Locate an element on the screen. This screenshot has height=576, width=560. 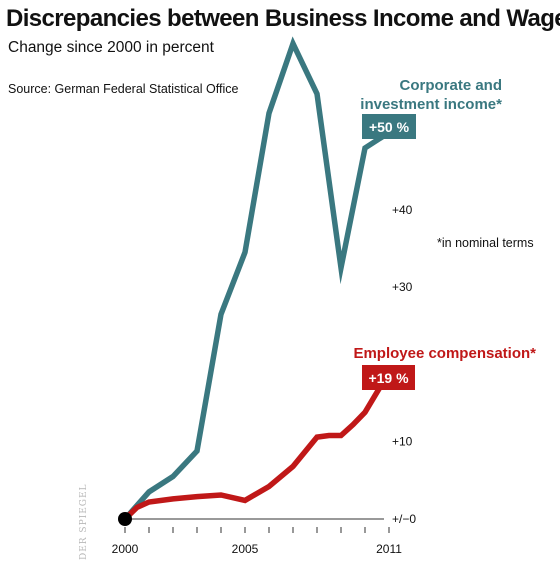
series-label-employee-compensation: Employee compensation* is located at coordinates (444, 353).